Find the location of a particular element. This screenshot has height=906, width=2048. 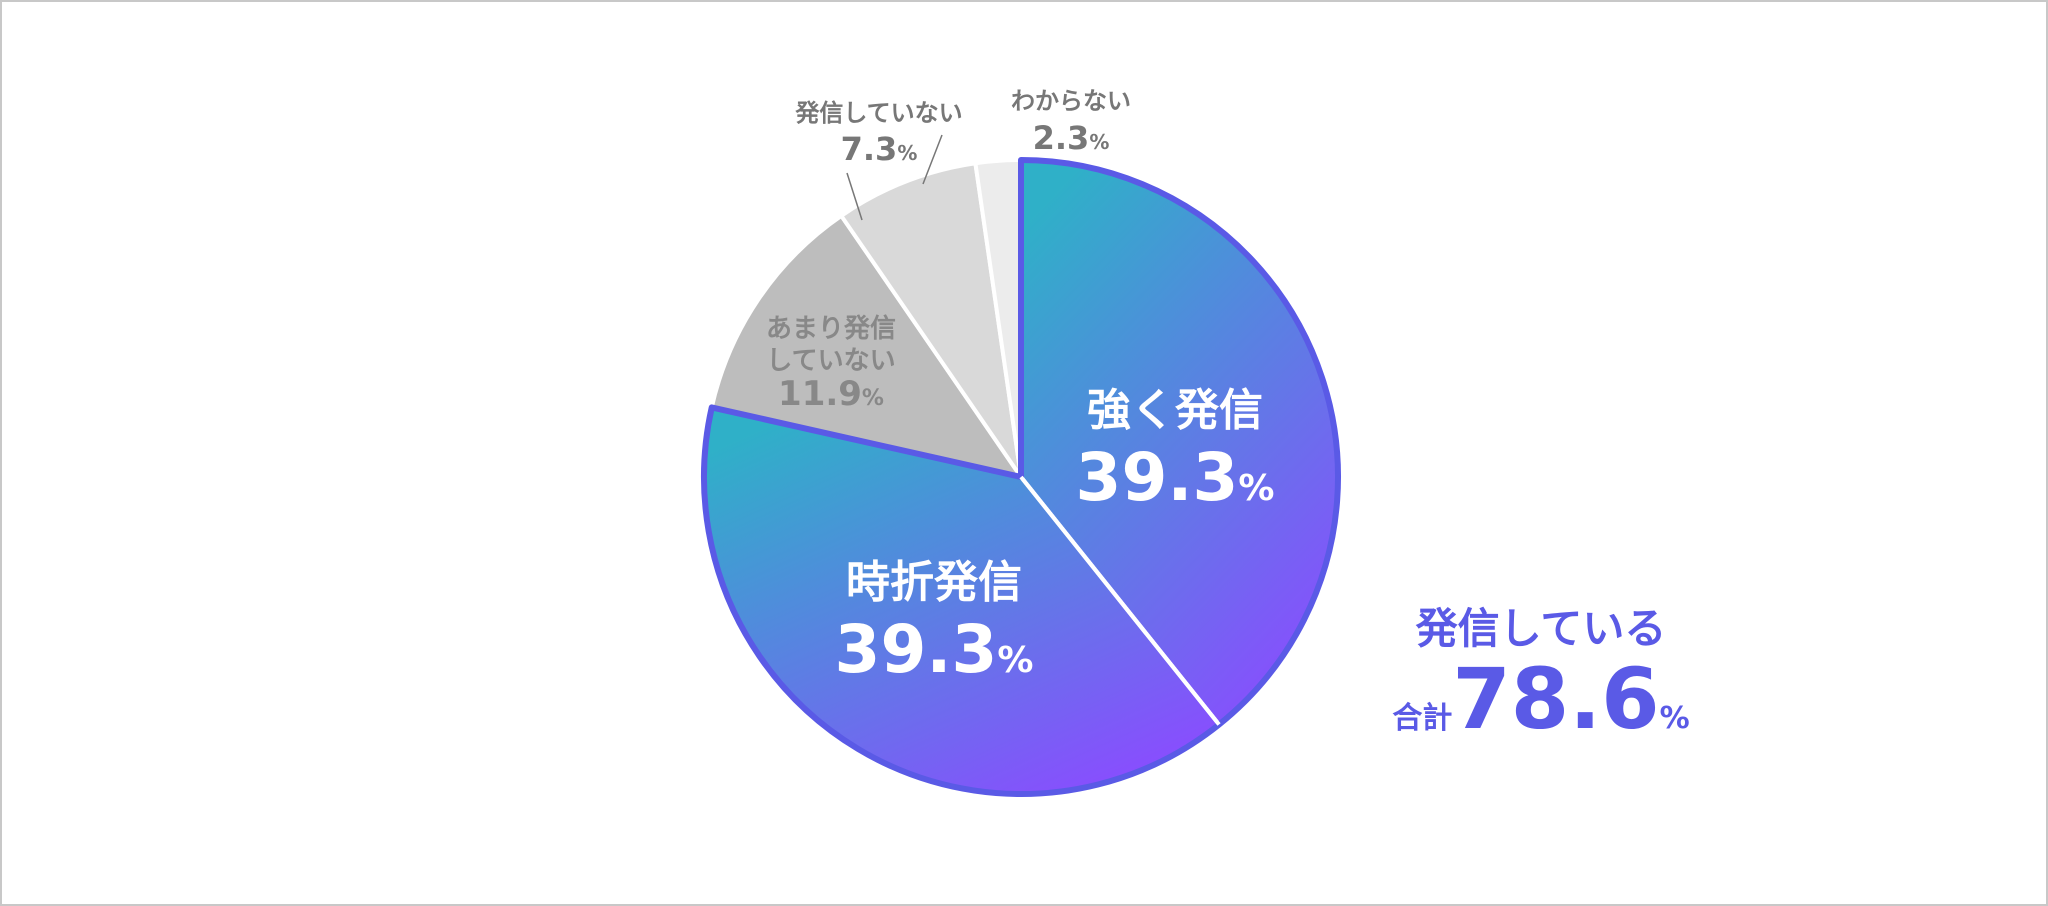

slice-label-not-posting: 発信していない is located at coordinates (878, 113).